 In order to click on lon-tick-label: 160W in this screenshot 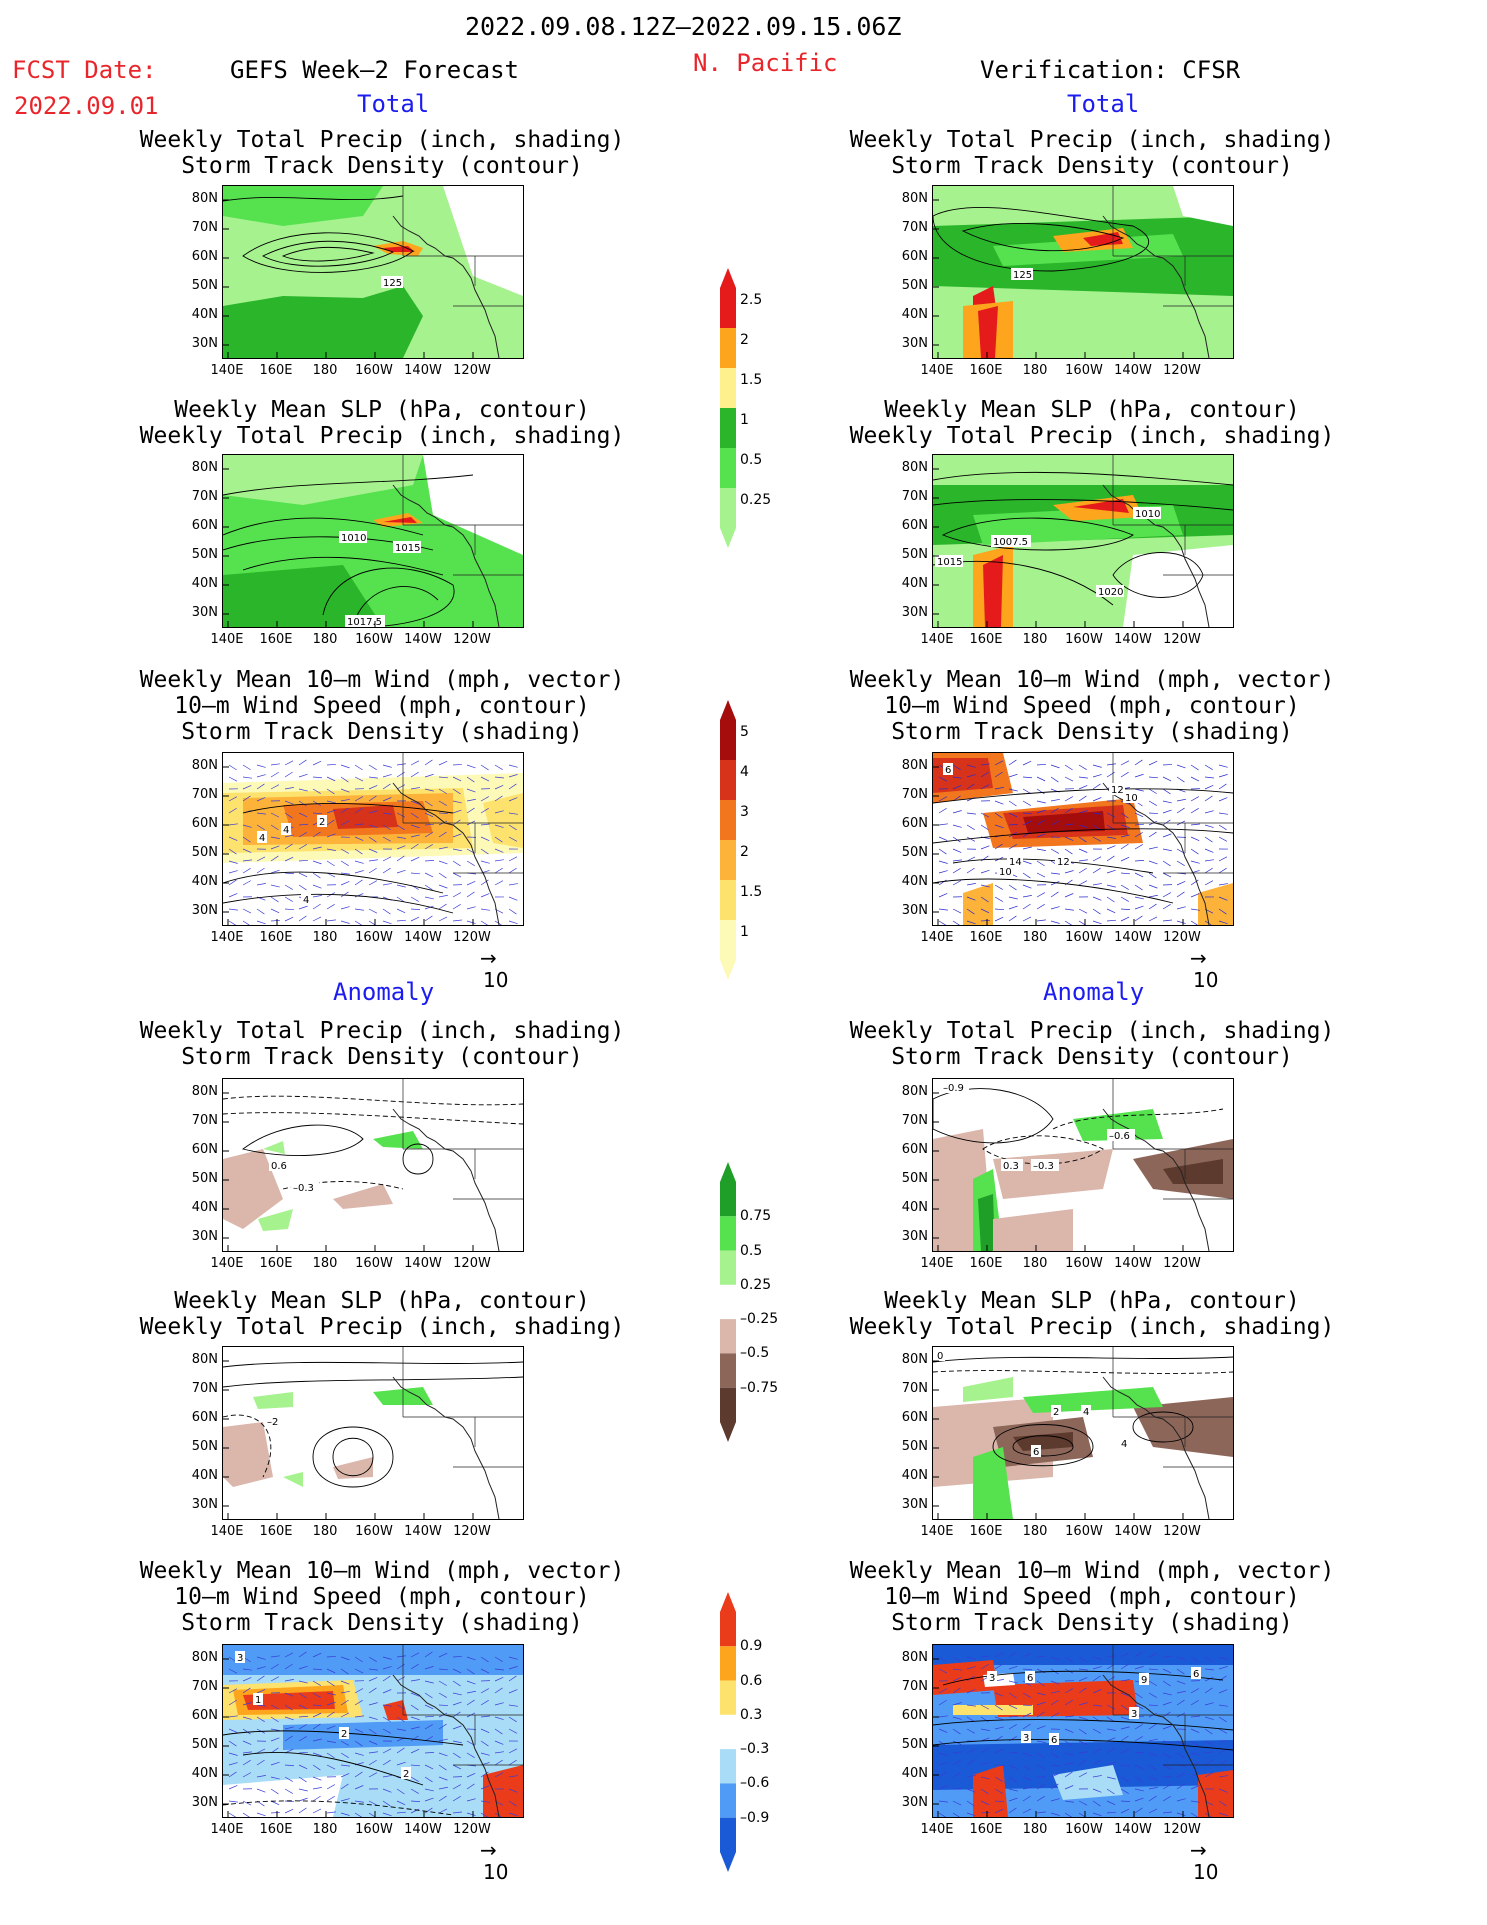, I will do `click(1084, 1531)`.